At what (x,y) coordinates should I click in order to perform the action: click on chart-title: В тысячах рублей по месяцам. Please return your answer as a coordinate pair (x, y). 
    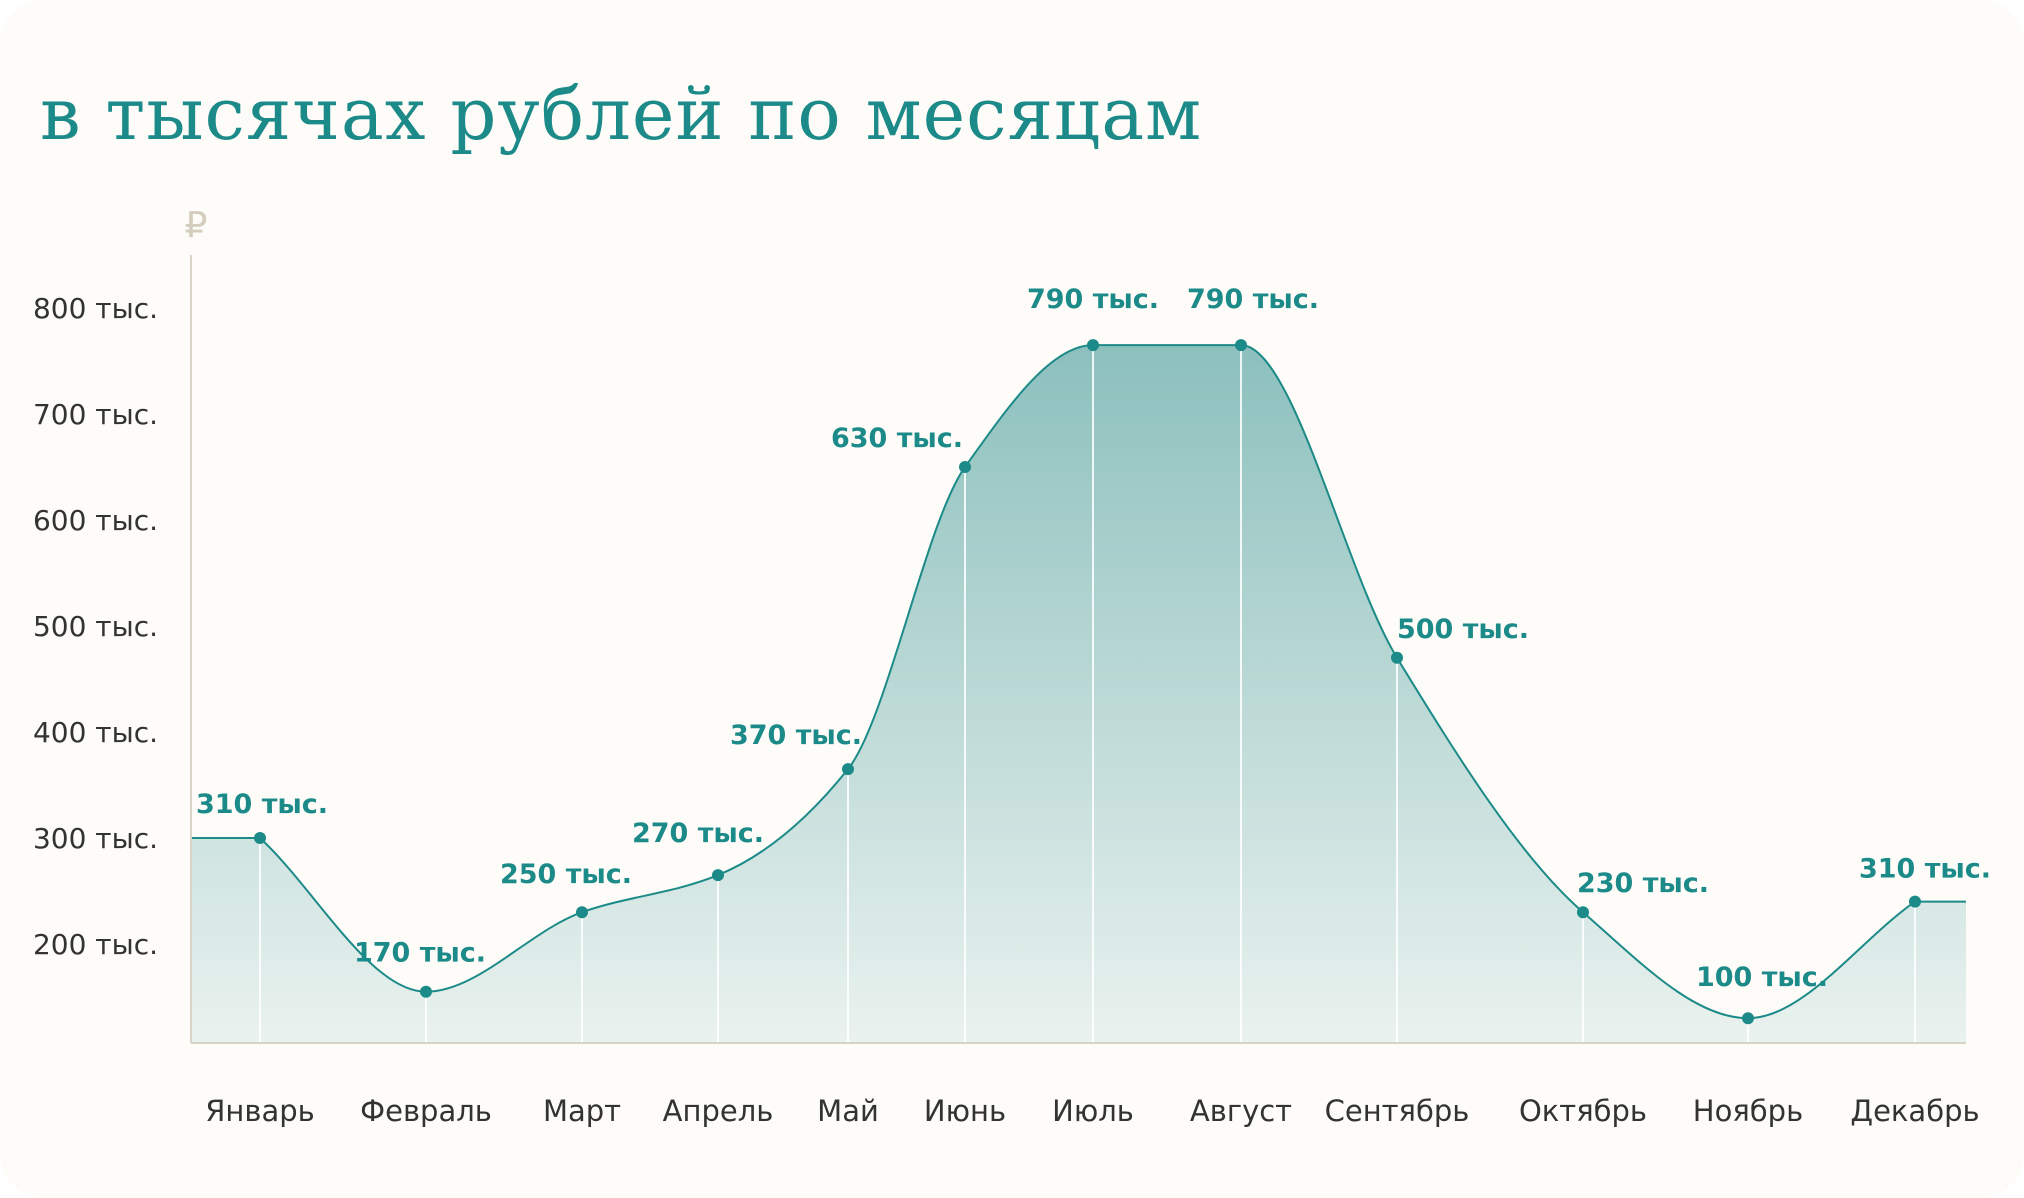
    Looking at the image, I should click on (621, 114).